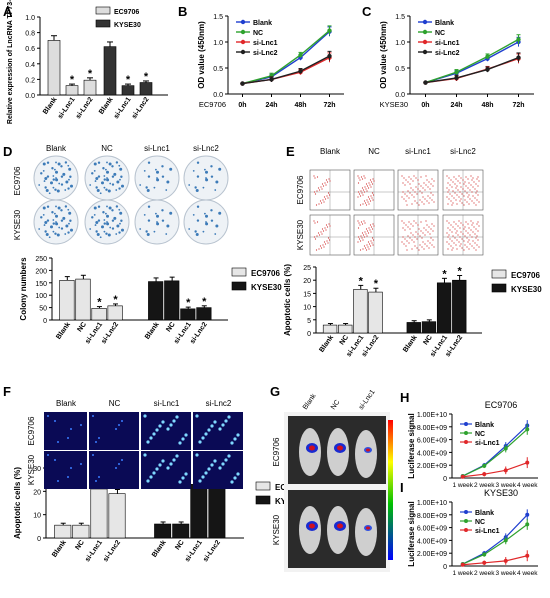 The width and height of the screenshot is (550, 598). What do you see at coordinates (345, 340) in the screenshot?
I see `panelE-x-label: NC` at bounding box center [345, 340].